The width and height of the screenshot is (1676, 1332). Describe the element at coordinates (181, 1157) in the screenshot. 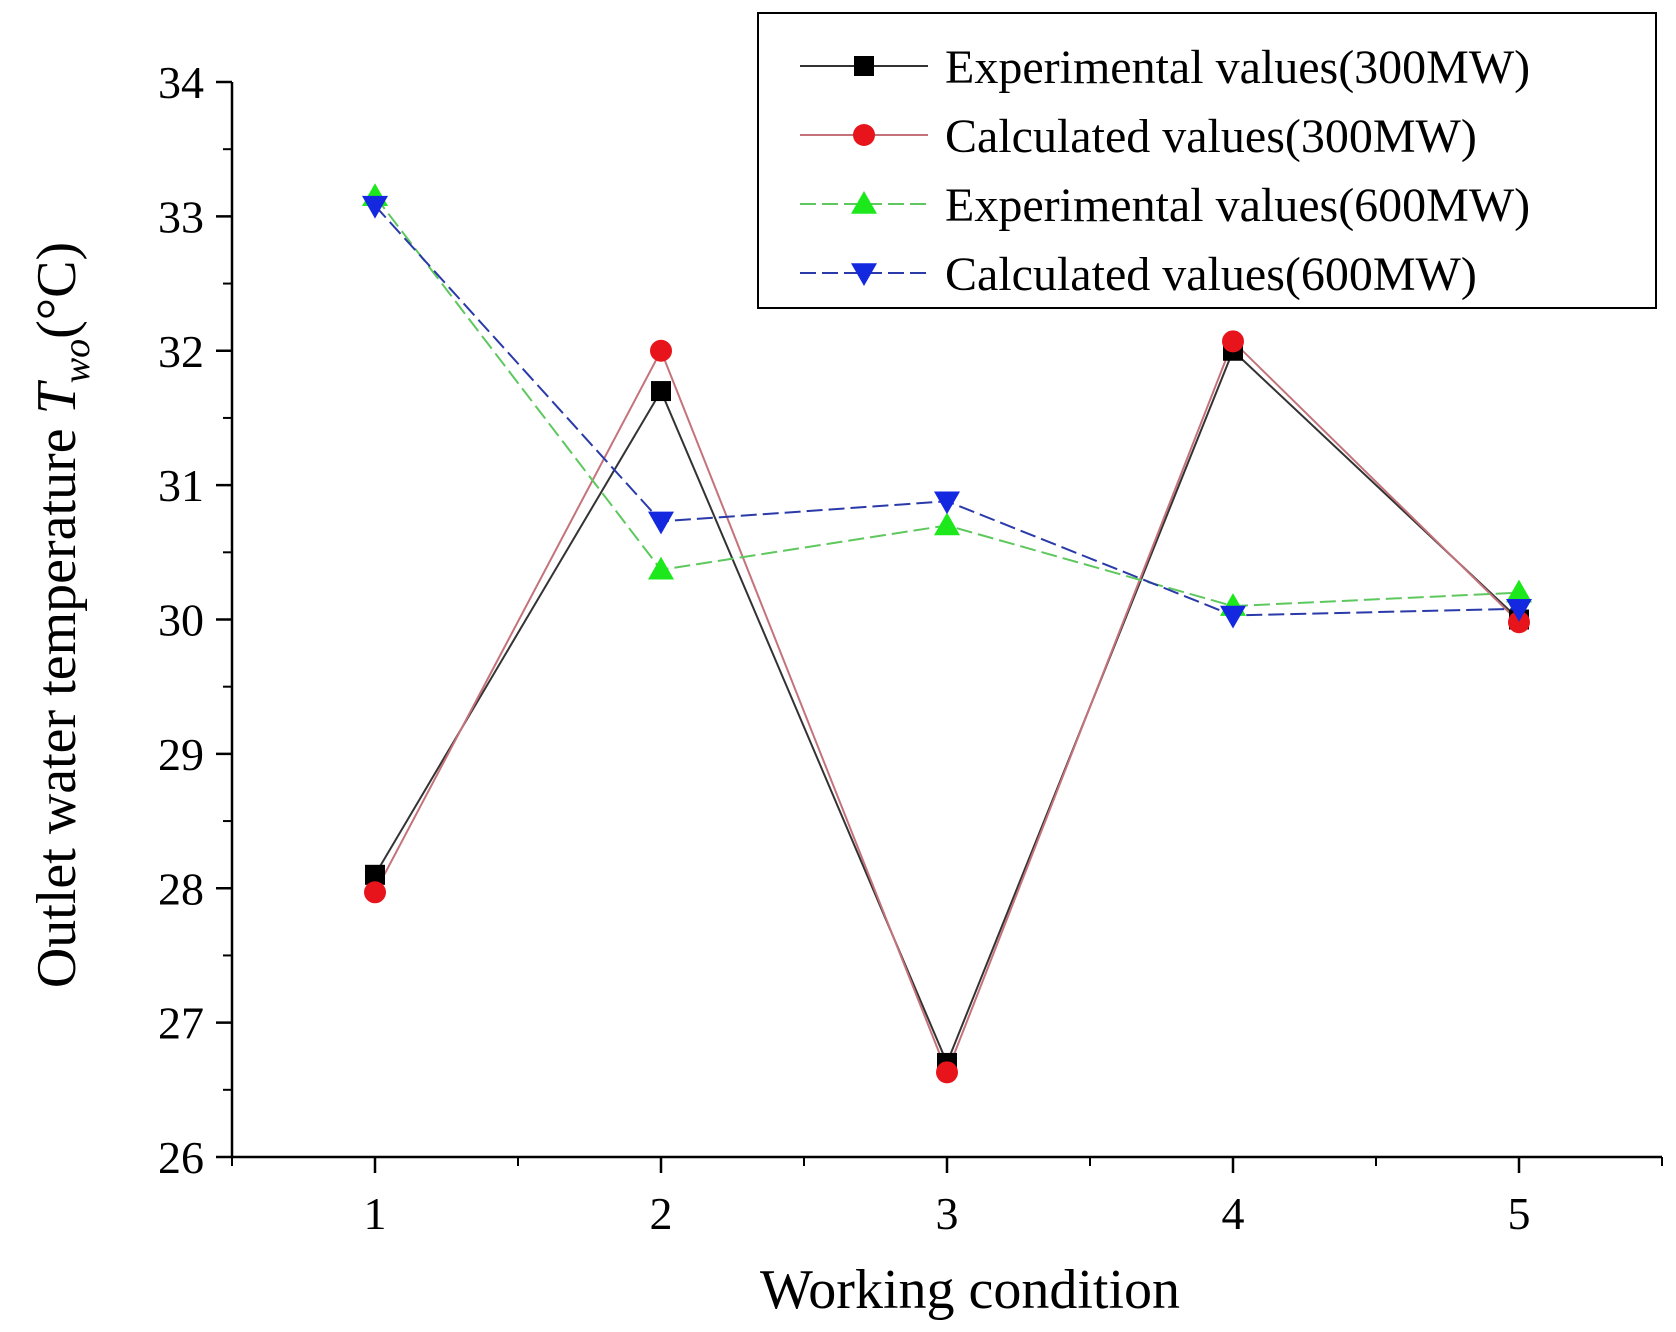

I see `y-tick-label: 26` at that location.